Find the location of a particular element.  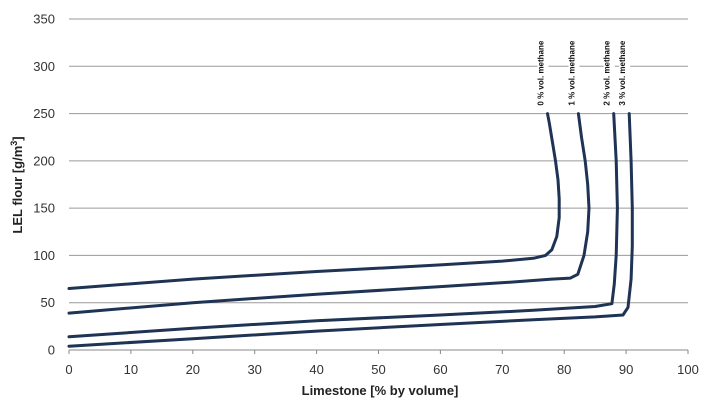

x-tick-label-90: 90 is located at coordinates (626, 369).